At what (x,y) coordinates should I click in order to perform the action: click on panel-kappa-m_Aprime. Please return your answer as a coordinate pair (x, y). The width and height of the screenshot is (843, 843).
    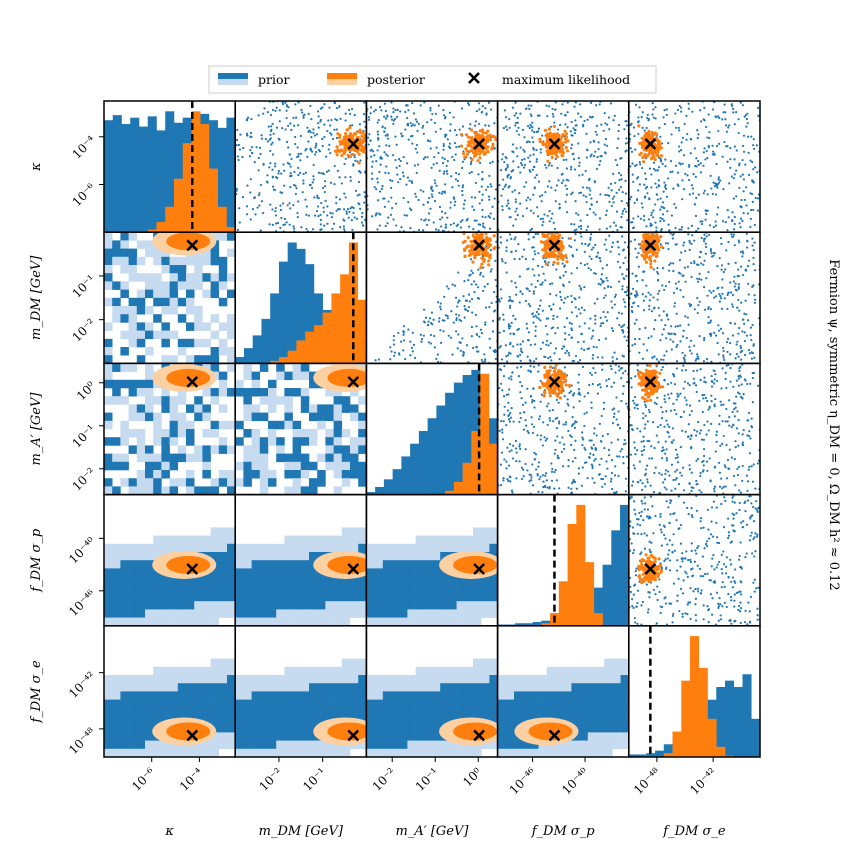
    Looking at the image, I should click on (432, 166).